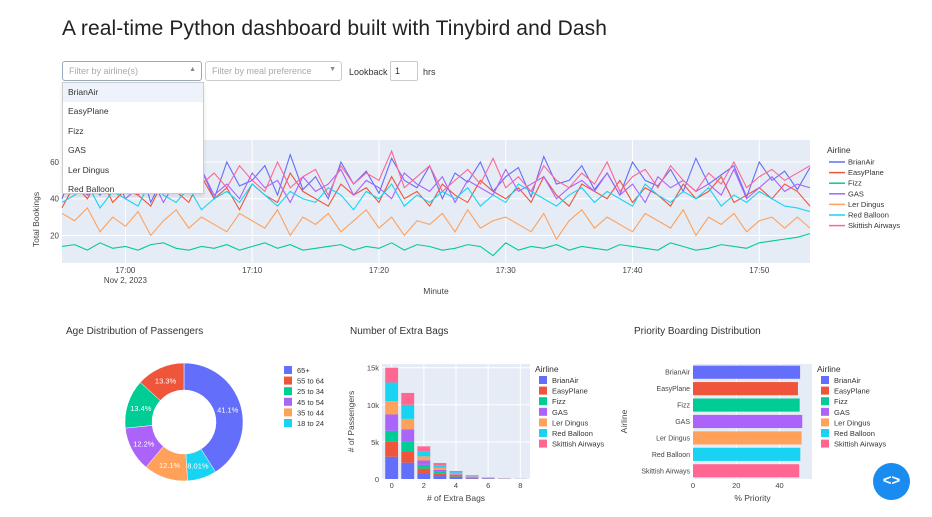 Image resolution: width=932 pixels, height=517 pixels. I want to click on airline-option: EasyPlane, so click(88, 111).